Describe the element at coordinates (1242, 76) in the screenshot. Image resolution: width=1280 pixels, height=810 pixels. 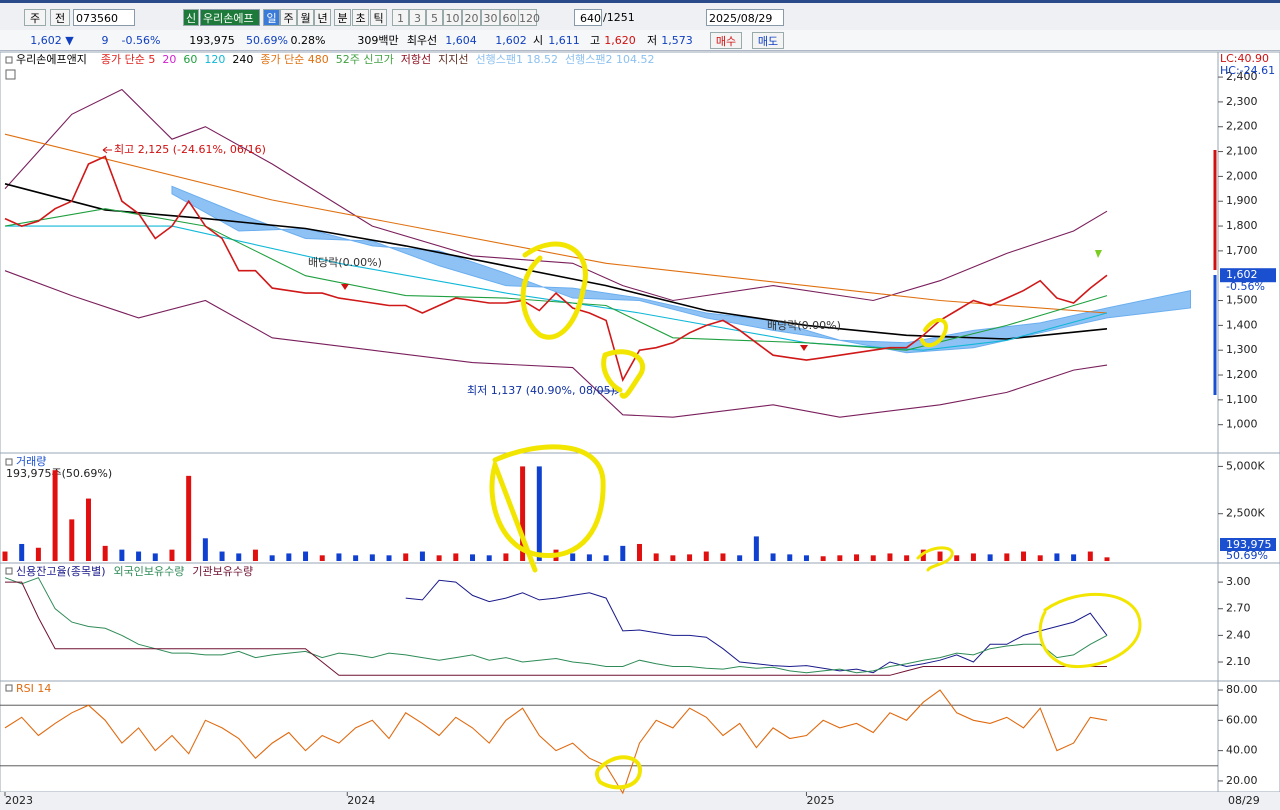
I see `y-tick-label: 2,400` at that location.